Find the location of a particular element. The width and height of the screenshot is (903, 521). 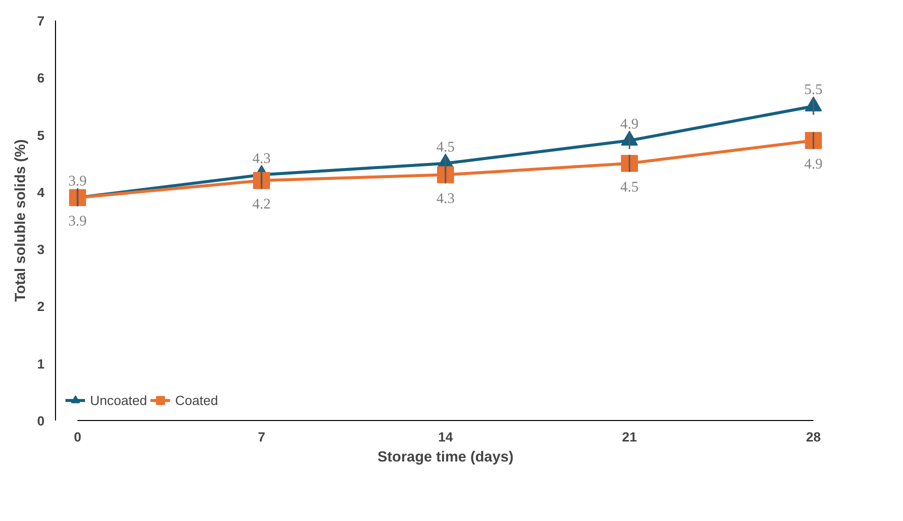

x-tick-label: 14 is located at coordinates (446, 437).